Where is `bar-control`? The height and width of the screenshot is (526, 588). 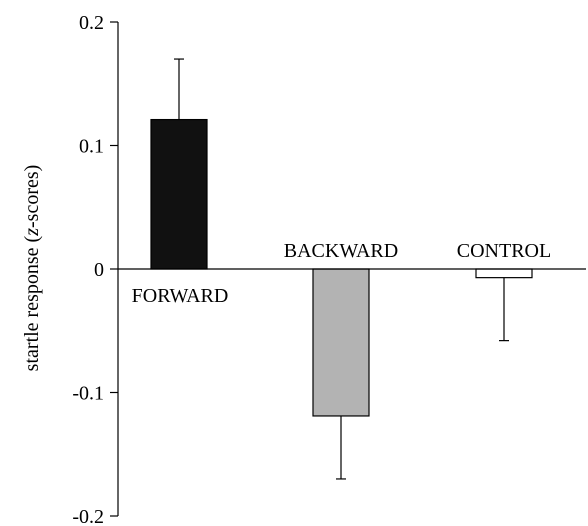 bar-control is located at coordinates (504, 273).